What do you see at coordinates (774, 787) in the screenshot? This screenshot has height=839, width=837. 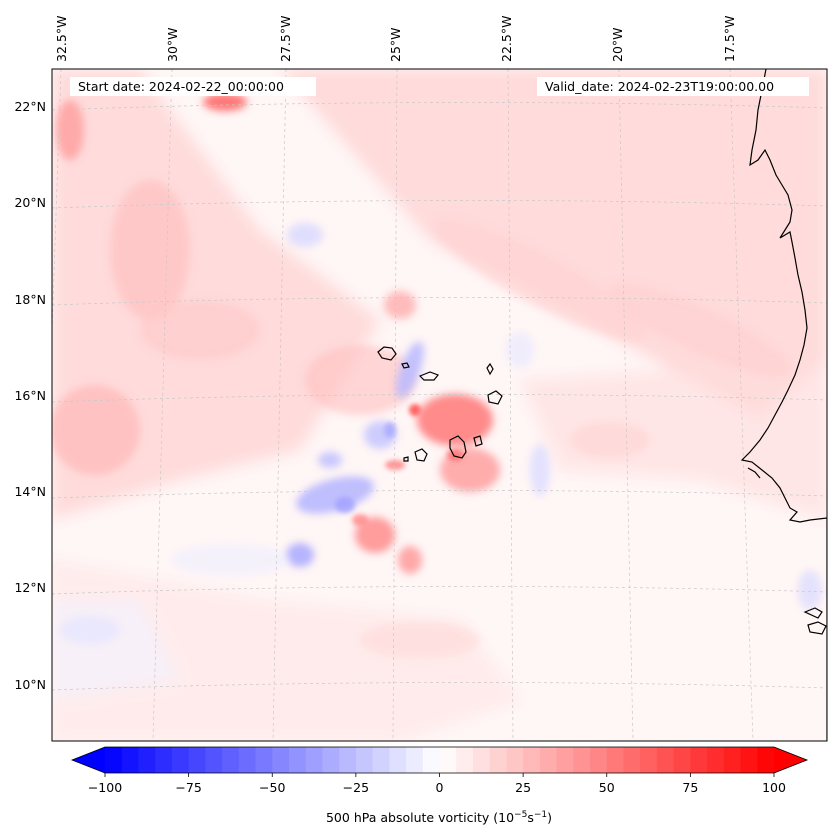 I see `colorbar-tick-label: 100` at bounding box center [774, 787].